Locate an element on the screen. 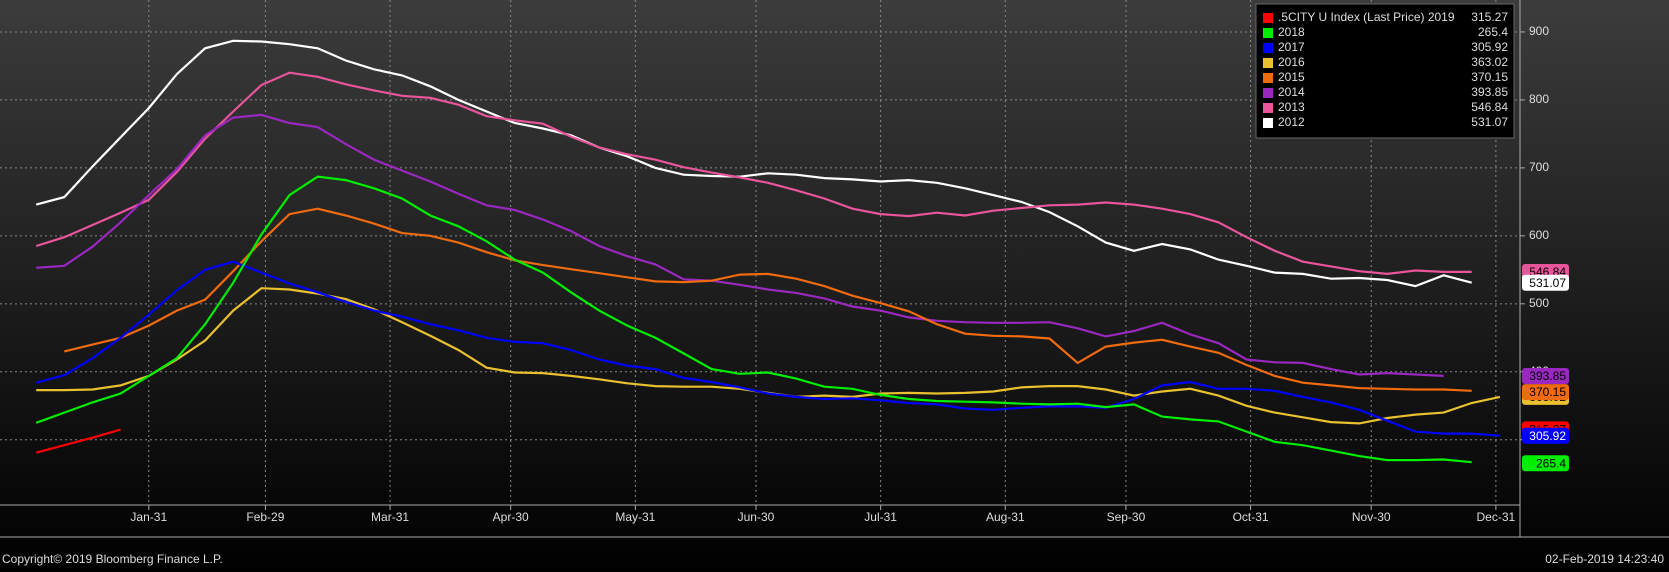 This screenshot has height=572, width=1669. value-tag-label: 531.07 is located at coordinates (1547, 283).